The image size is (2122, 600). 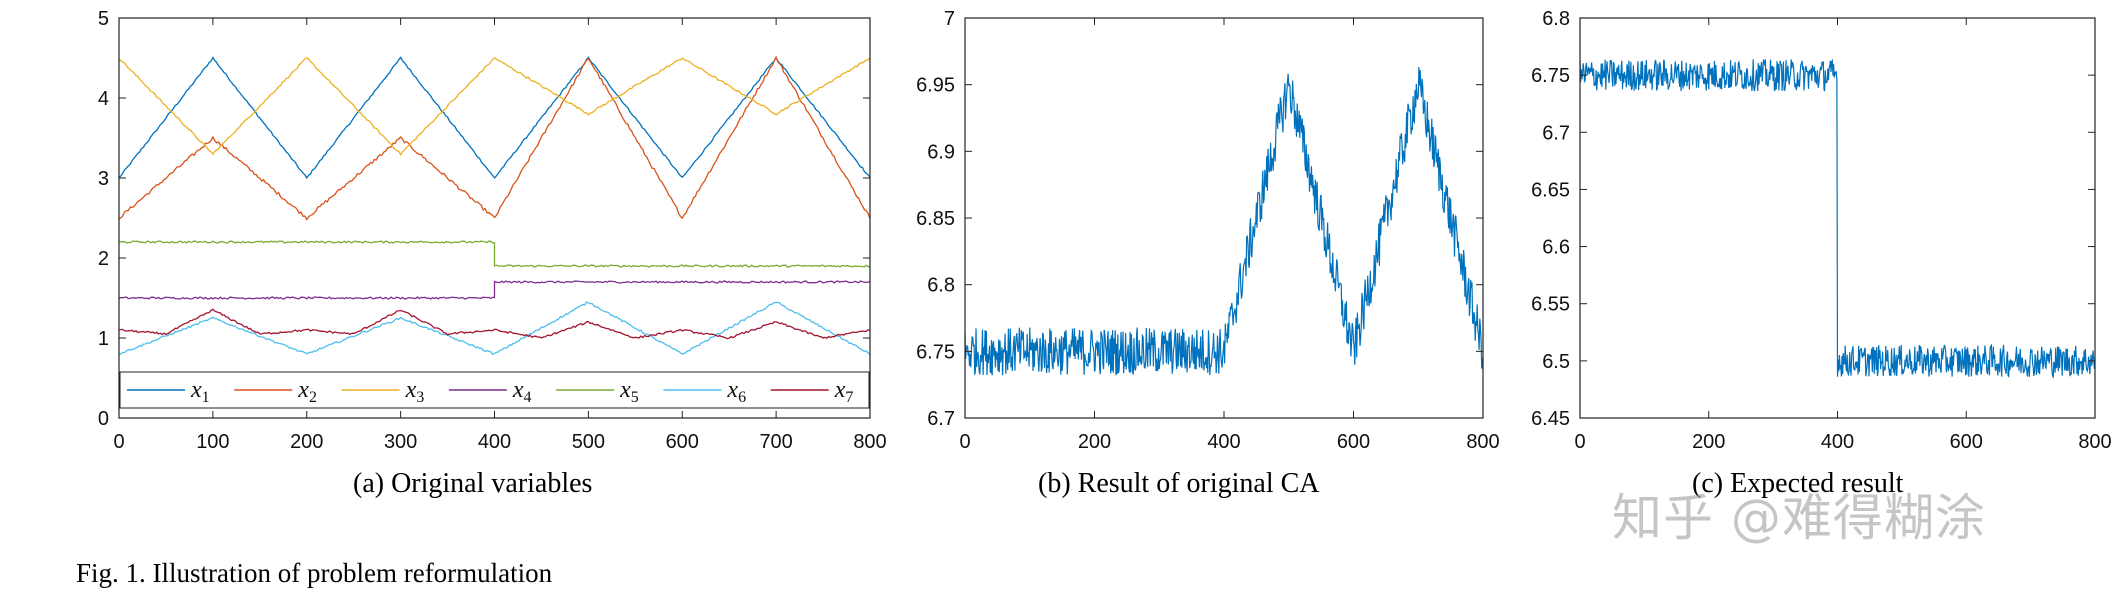 What do you see at coordinates (494, 290) in the screenshot?
I see `series-line-x4` at bounding box center [494, 290].